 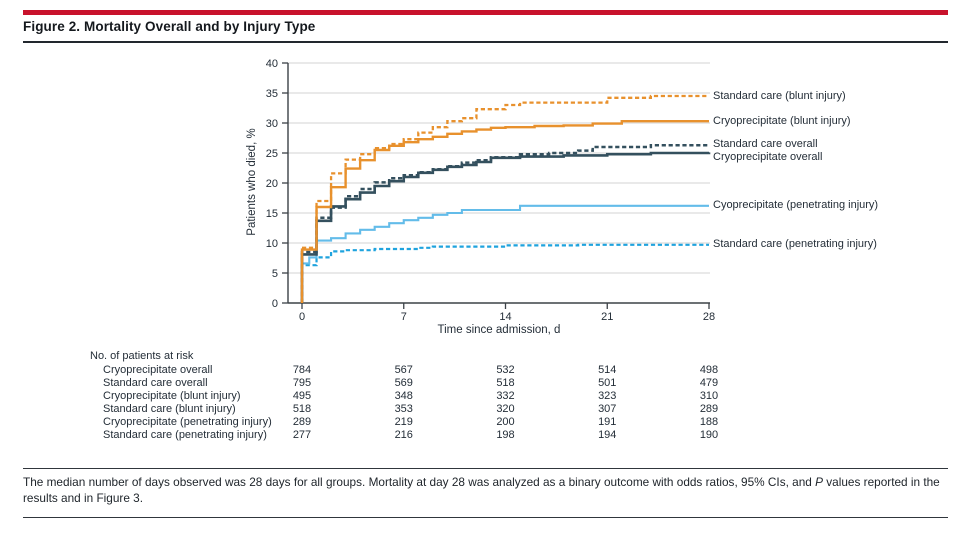 What do you see at coordinates (187, 422) in the screenshot?
I see `at-risk-row-label: Cryoprecipitate (penetrating injury)` at bounding box center [187, 422].